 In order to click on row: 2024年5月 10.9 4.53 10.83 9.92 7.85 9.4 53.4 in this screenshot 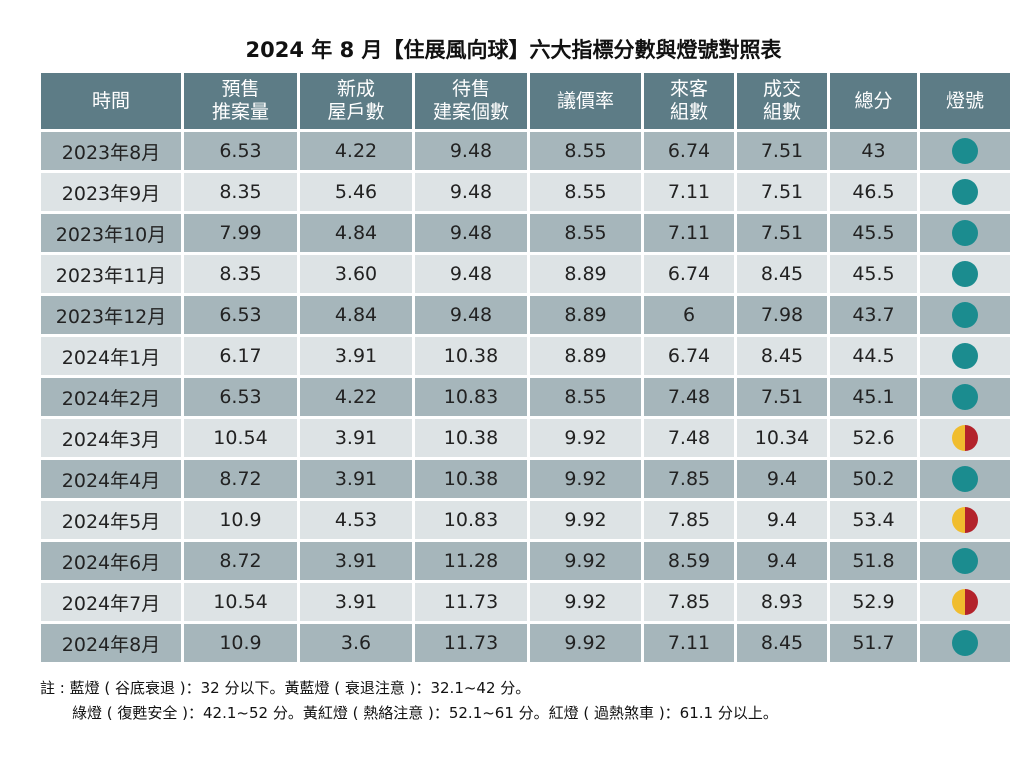, I will do `click(525, 520)`.